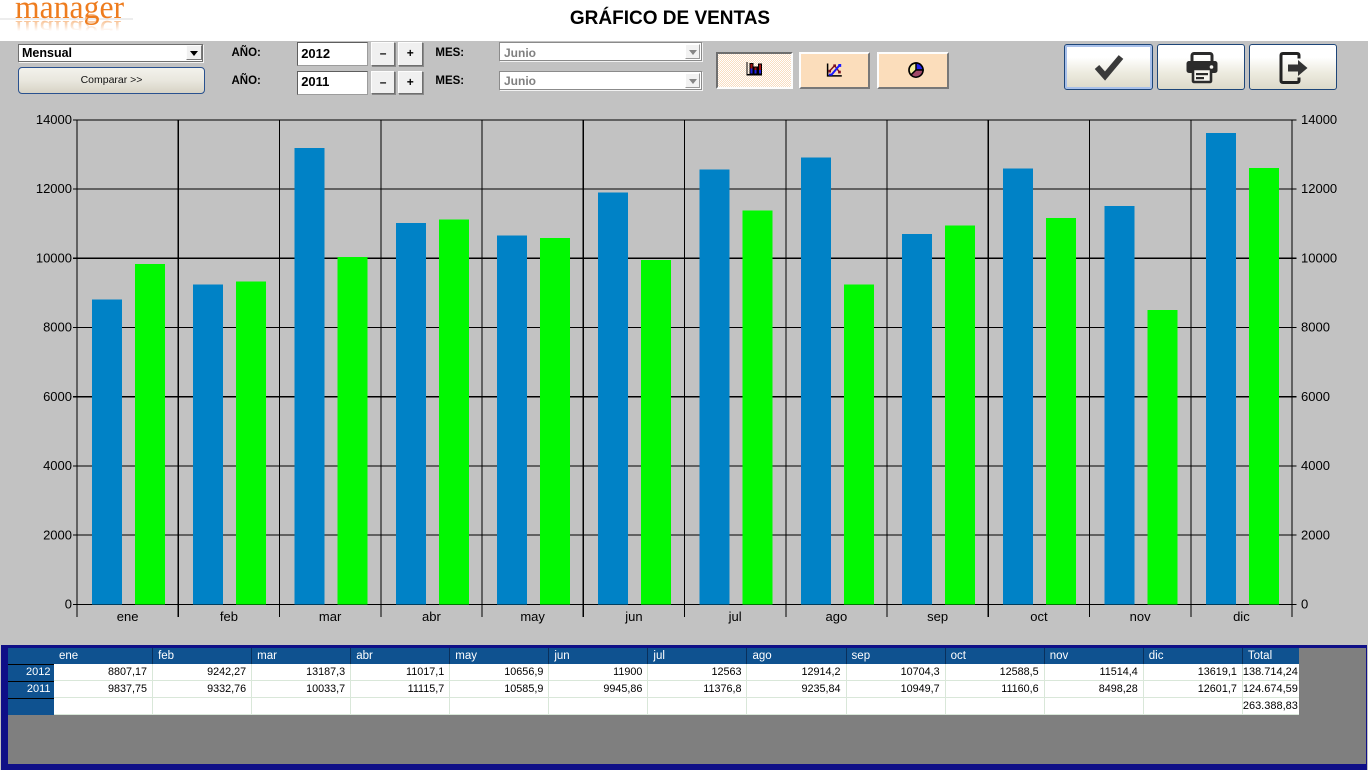 The image size is (1368, 770). I want to click on svg-text: abr, so click(431, 616).